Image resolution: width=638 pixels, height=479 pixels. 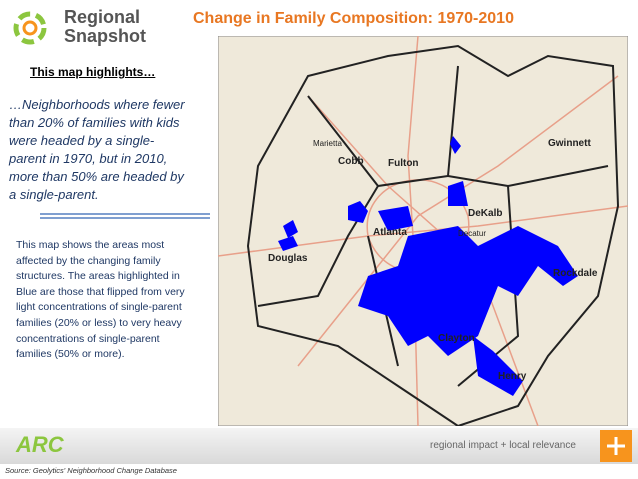 I want to click on map-label: Henry, so click(x=512, y=376).